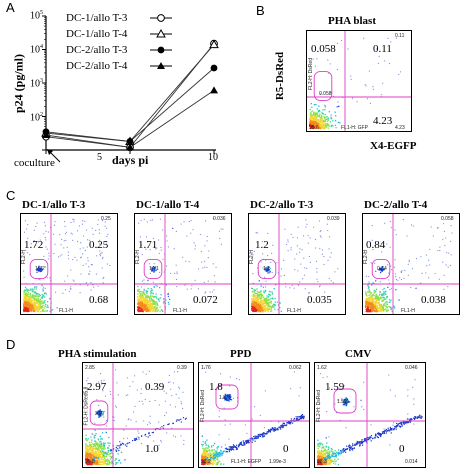  I want to click on d2-y: FL2-H: DsRed, so click(202, 406).